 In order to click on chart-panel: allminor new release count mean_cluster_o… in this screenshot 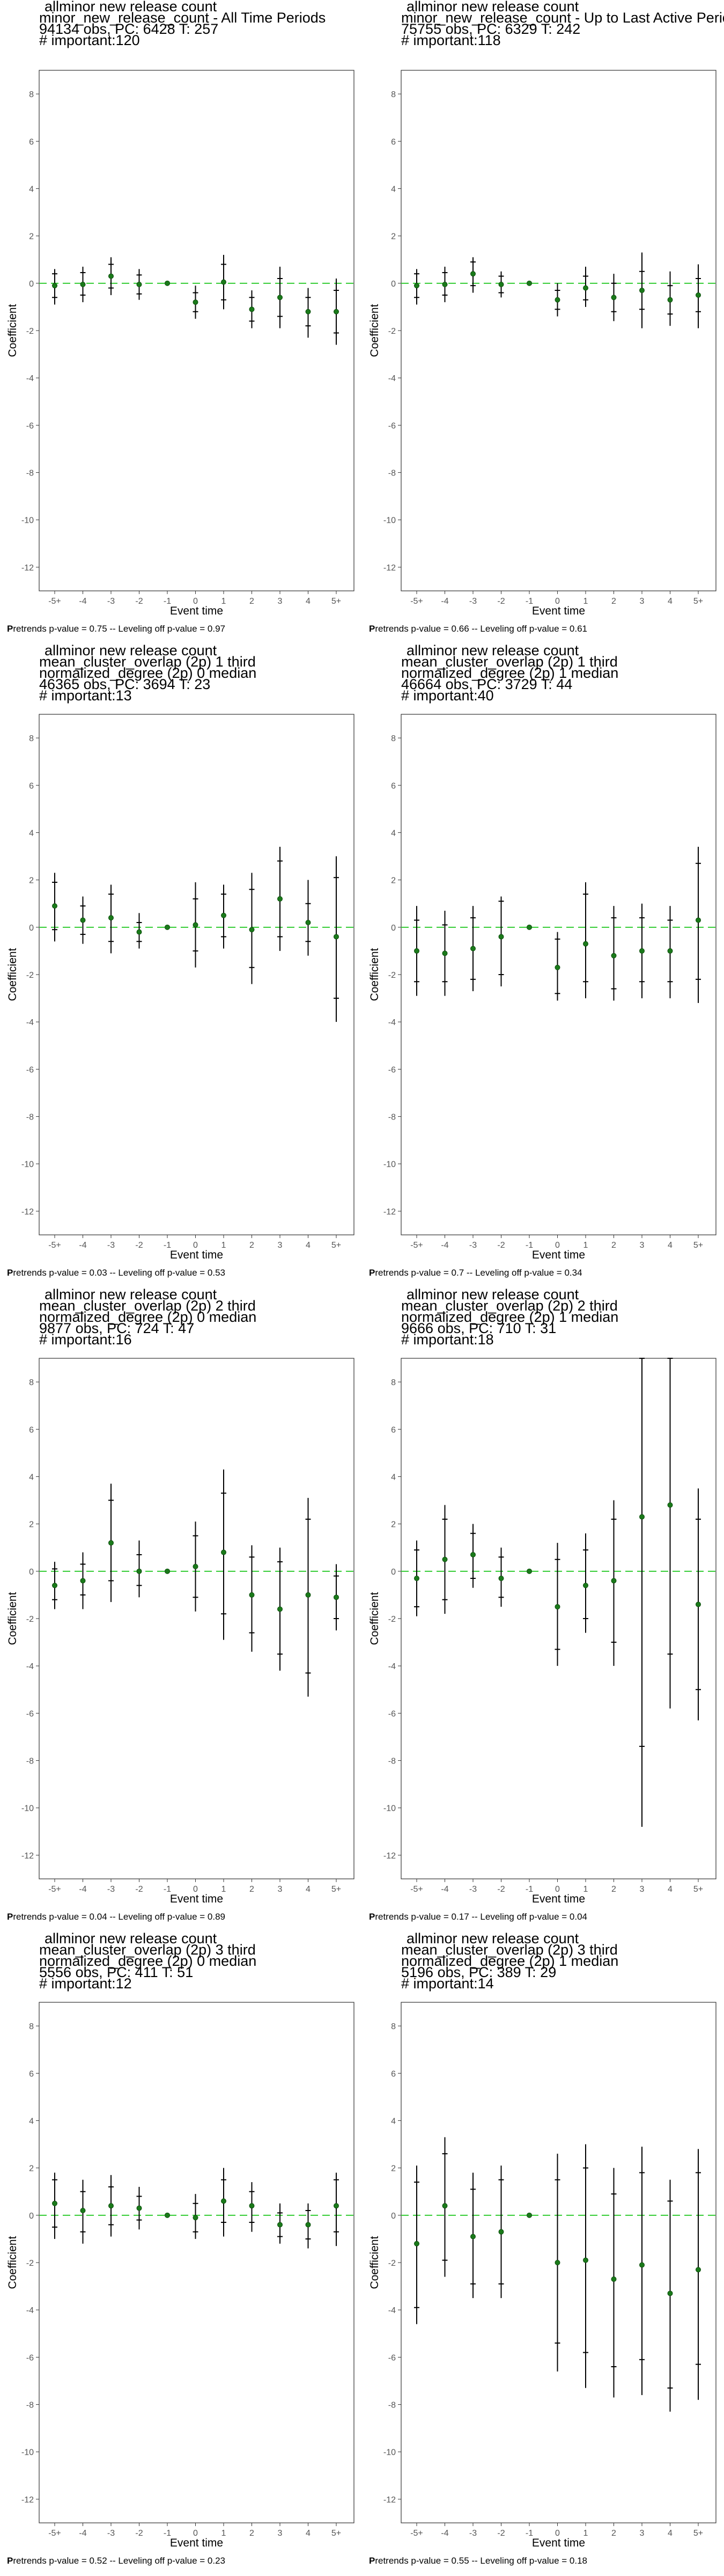, I will do `click(181, 1609)`.